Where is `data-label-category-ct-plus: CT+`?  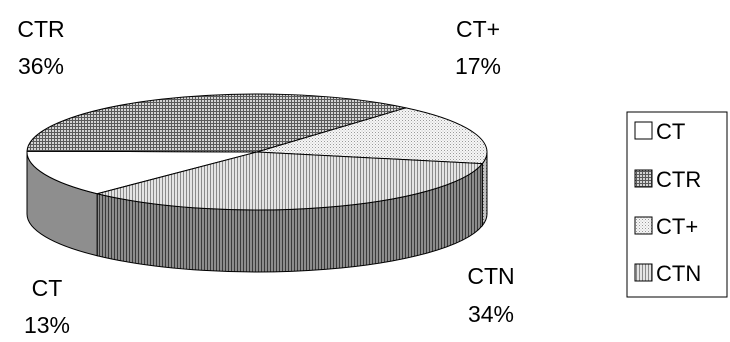 data-label-category-ct-plus: CT+ is located at coordinates (478, 29).